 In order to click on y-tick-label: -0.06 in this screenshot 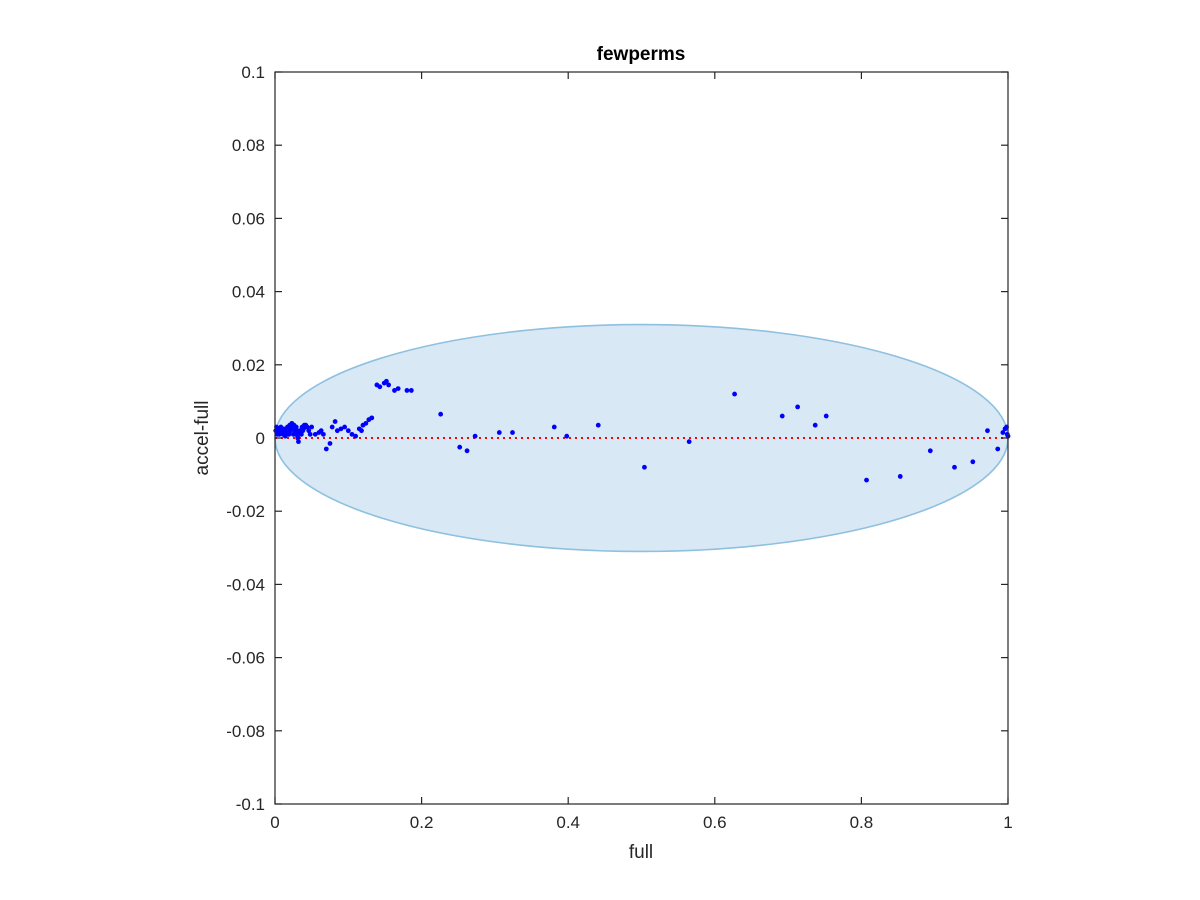, I will do `click(245, 658)`.